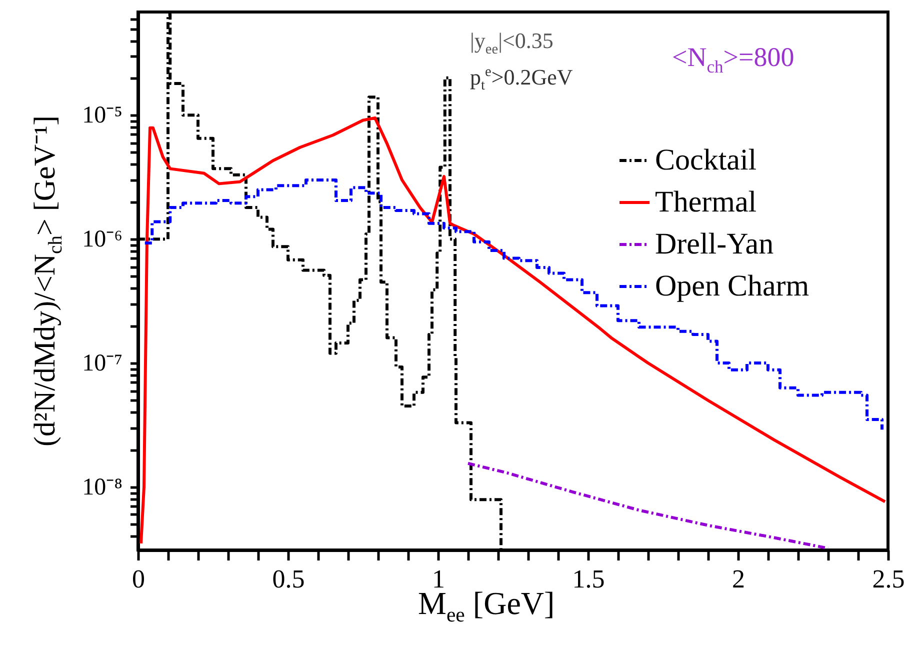 This screenshot has width=911, height=645. Describe the element at coordinates (888, 579) in the screenshot. I see `x-tick-label: 2.5` at that location.